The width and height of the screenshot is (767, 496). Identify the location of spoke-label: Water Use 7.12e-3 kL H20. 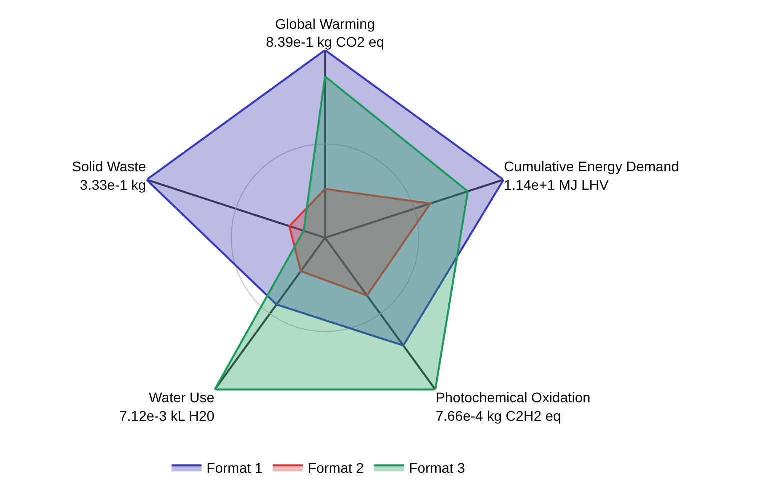
(167, 407).